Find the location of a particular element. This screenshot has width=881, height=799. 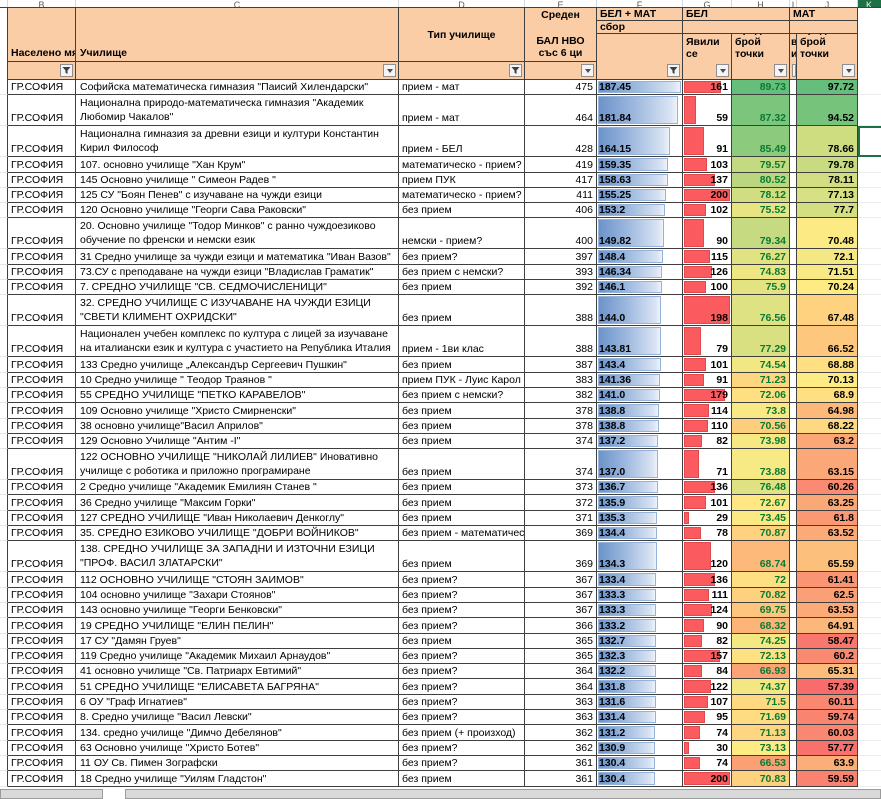

sum-databar-cell: 136.7 is located at coordinates (640, 488).